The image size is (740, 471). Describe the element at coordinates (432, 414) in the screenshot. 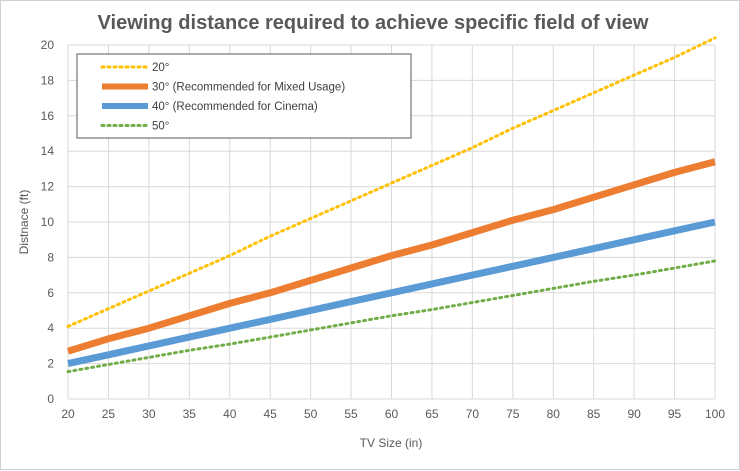

I see `x-tick-label: 65` at that location.